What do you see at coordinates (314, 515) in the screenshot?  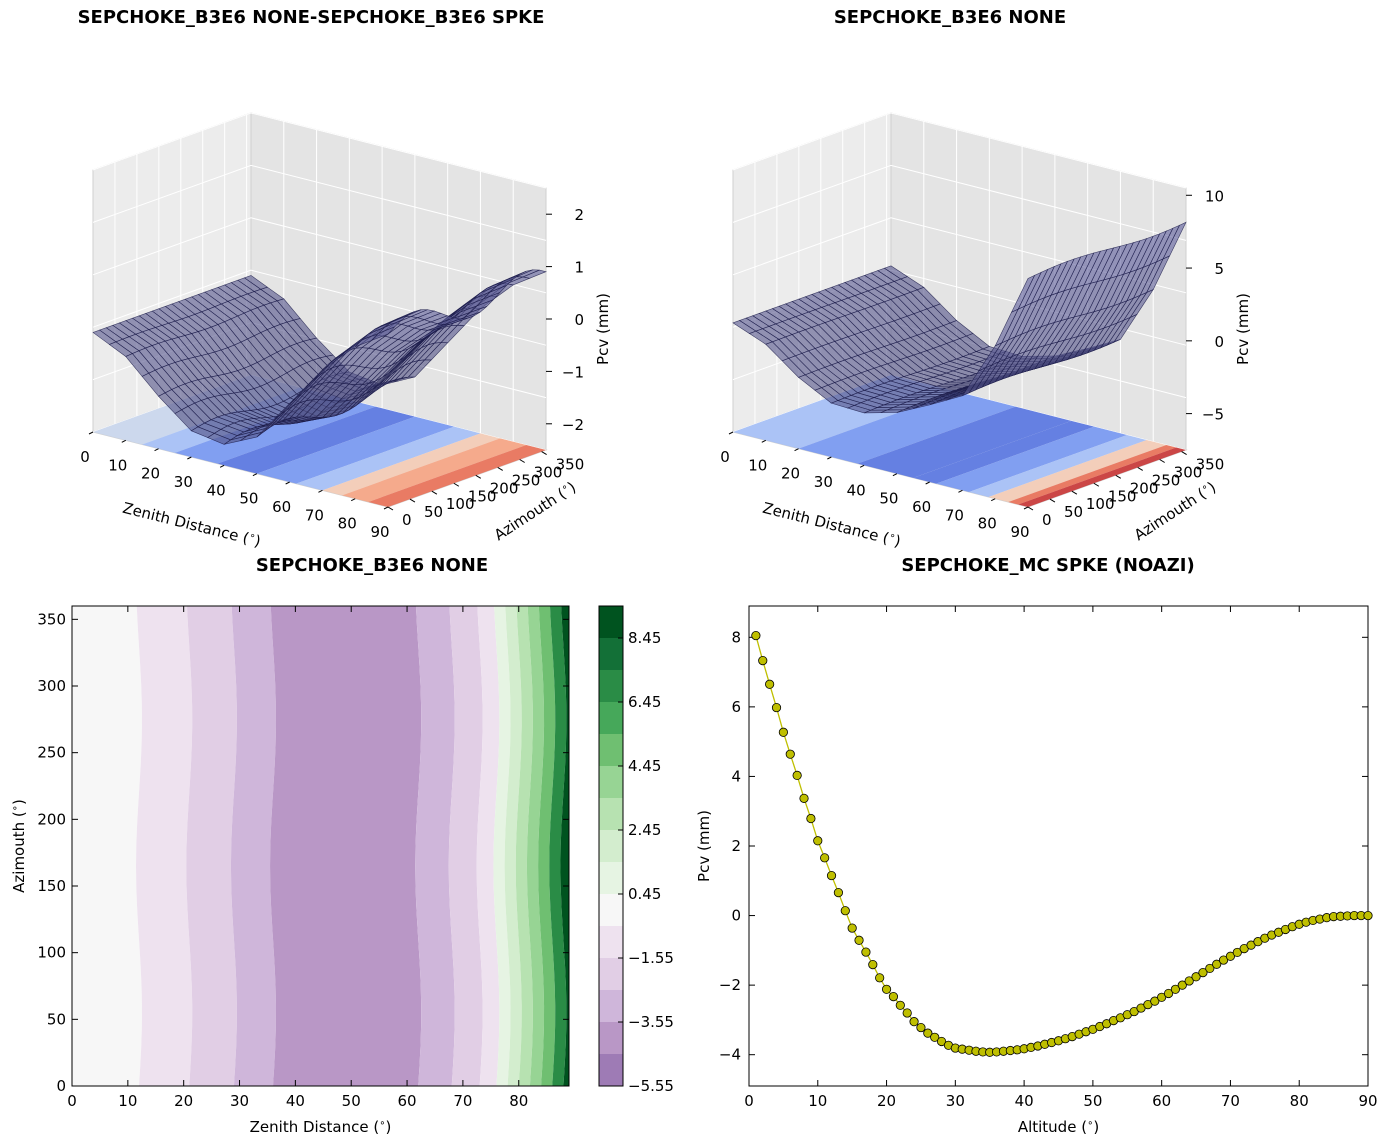 I see `x-tick-label: 70` at bounding box center [314, 515].